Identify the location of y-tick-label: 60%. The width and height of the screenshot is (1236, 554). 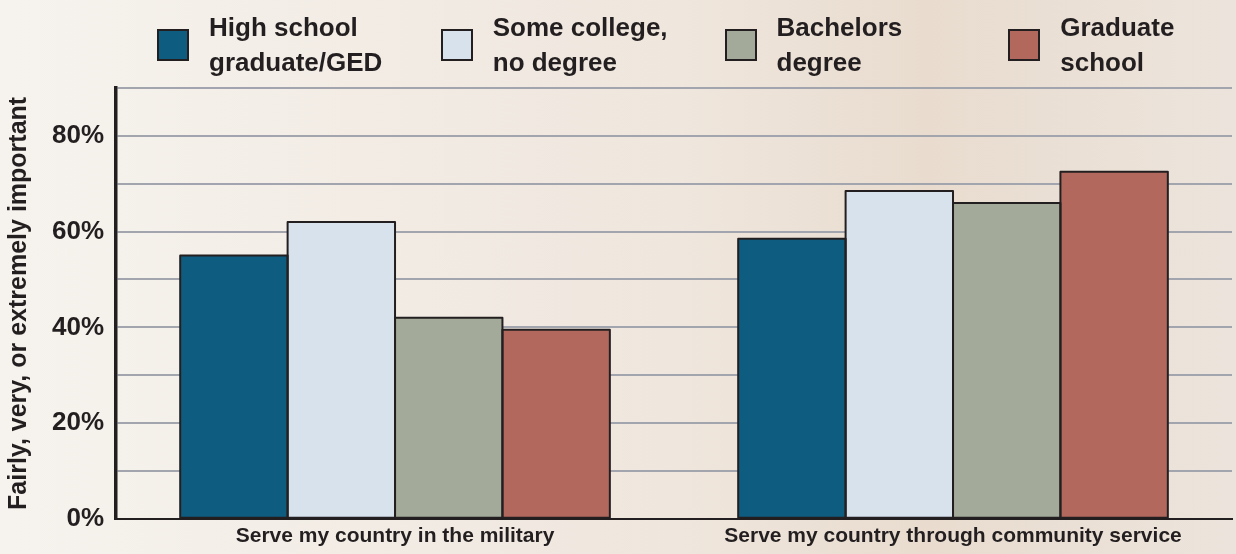
(78, 229).